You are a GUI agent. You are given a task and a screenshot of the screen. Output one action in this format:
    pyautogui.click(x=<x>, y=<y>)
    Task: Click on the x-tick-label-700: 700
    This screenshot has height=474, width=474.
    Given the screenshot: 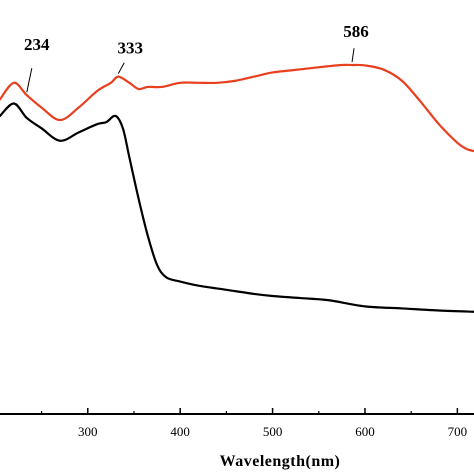 What is the action you would take?
    pyautogui.click(x=458, y=431)
    